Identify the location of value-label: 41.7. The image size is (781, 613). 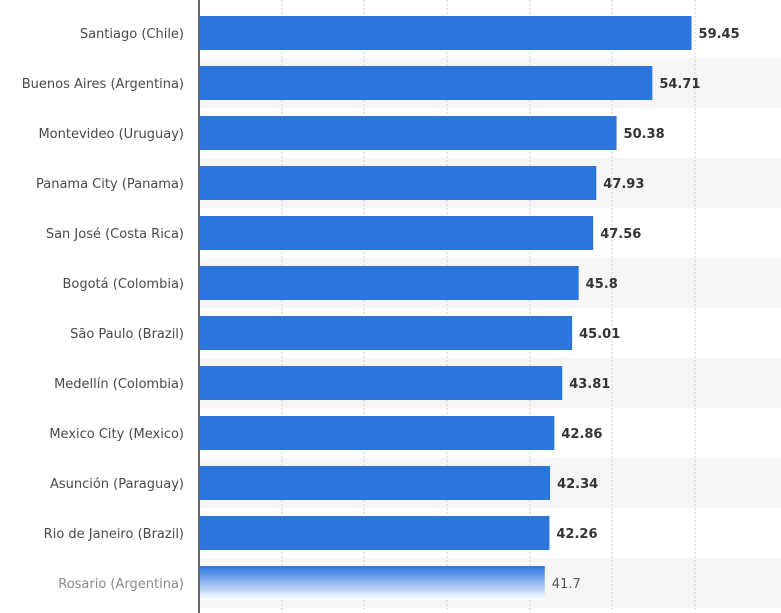
(566, 584).